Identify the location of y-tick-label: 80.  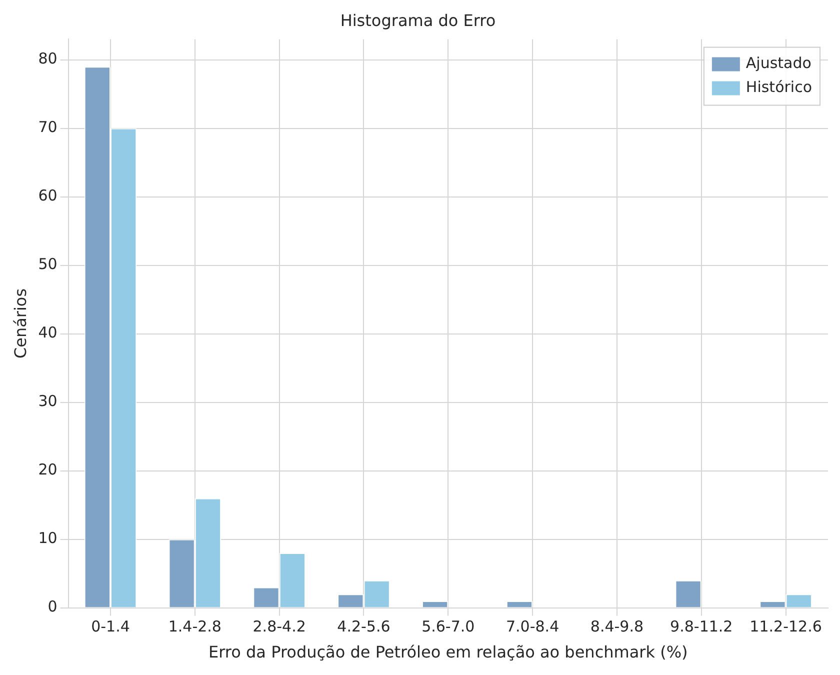
(48, 59).